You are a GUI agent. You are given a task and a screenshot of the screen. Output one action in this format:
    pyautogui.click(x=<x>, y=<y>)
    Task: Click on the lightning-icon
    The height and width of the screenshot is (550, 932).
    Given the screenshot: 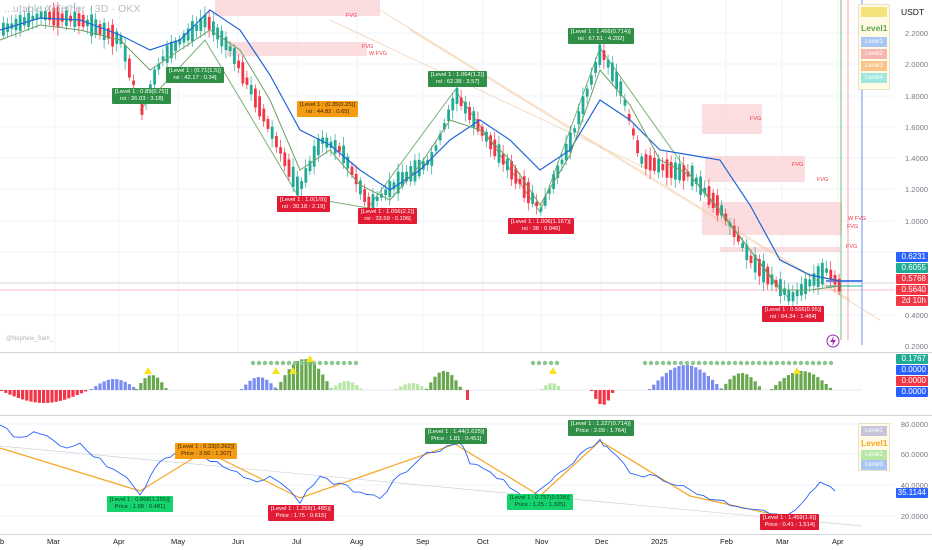 What is the action you would take?
    pyautogui.click(x=833, y=341)
    